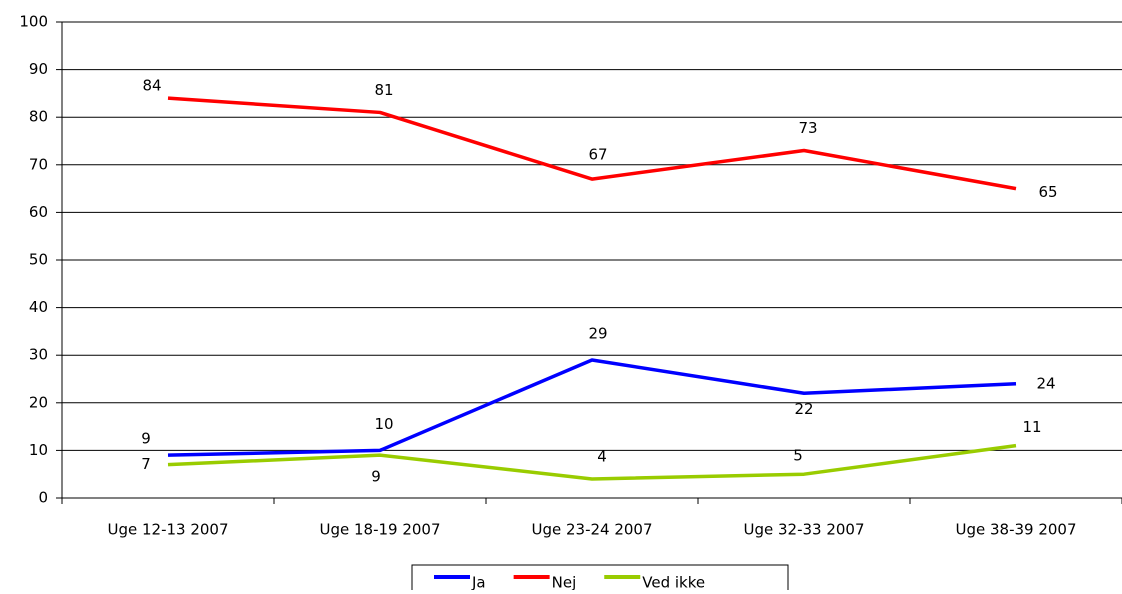  Describe the element at coordinates (1015, 530) in the screenshot. I see `x-tick-label: Uge 38-39 2007` at that location.